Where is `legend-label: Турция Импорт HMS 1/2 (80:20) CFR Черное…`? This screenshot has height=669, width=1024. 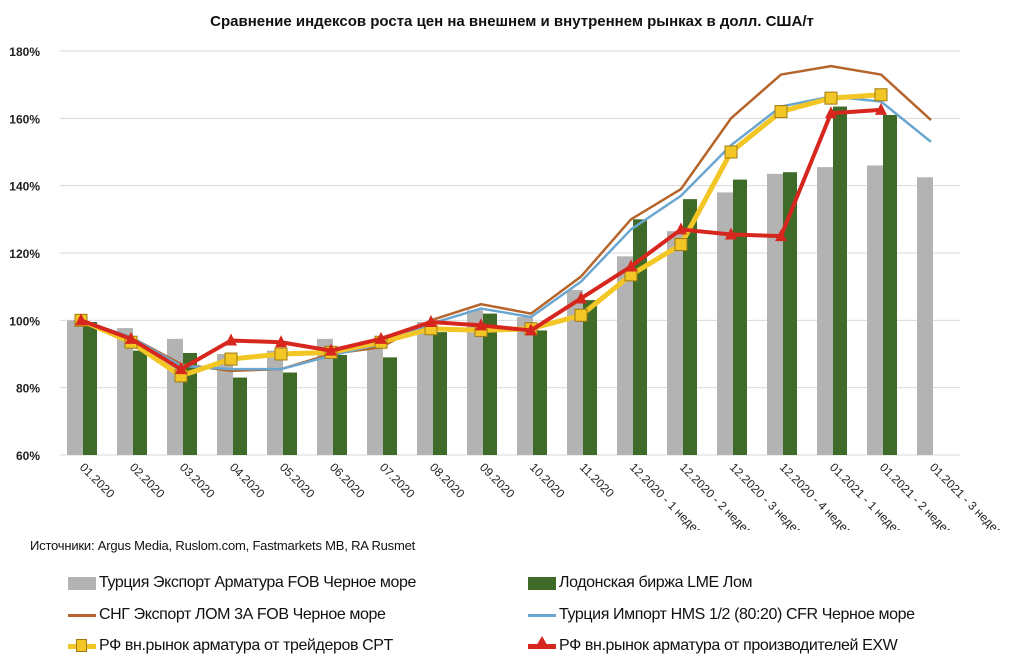 legend-label: Турция Импорт HMS 1/2 (80:20) CFR Черное… is located at coordinates (737, 614).